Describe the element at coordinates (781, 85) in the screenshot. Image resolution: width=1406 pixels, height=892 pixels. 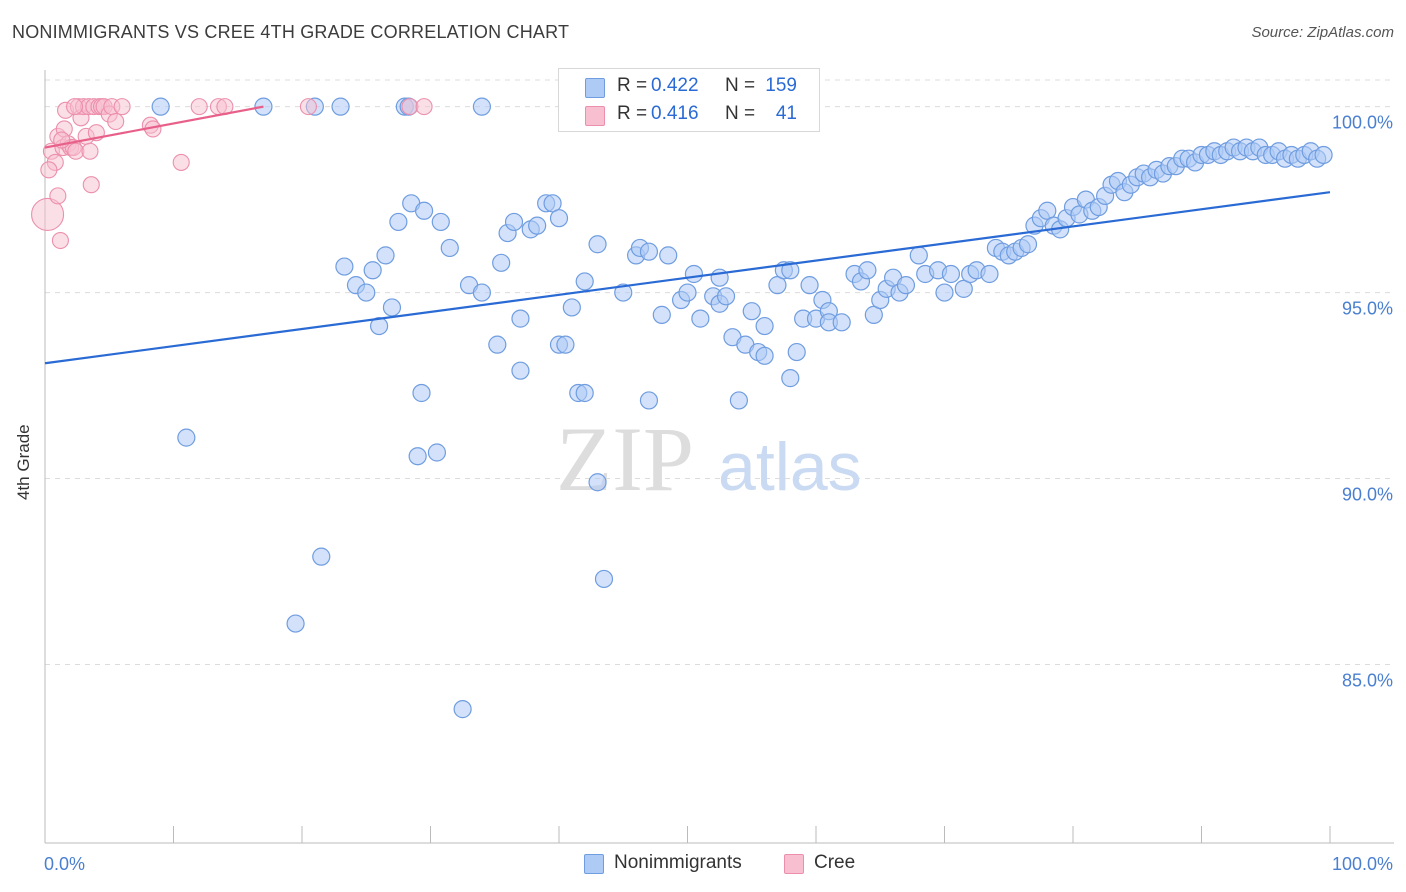
I see `n-value: 159` at that location.